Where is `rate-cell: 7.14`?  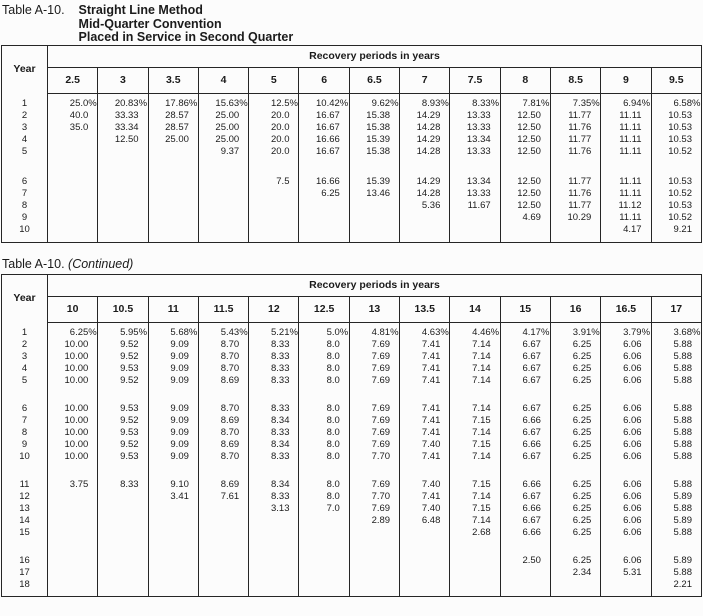 rate-cell: 7.14 is located at coordinates (475, 408).